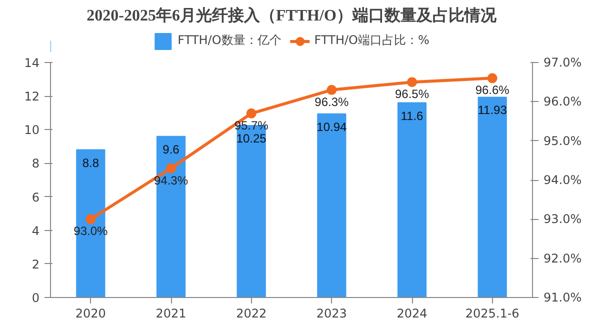  What do you see at coordinates (171, 149) in the screenshot?
I see `data-label: 9.6` at bounding box center [171, 149].